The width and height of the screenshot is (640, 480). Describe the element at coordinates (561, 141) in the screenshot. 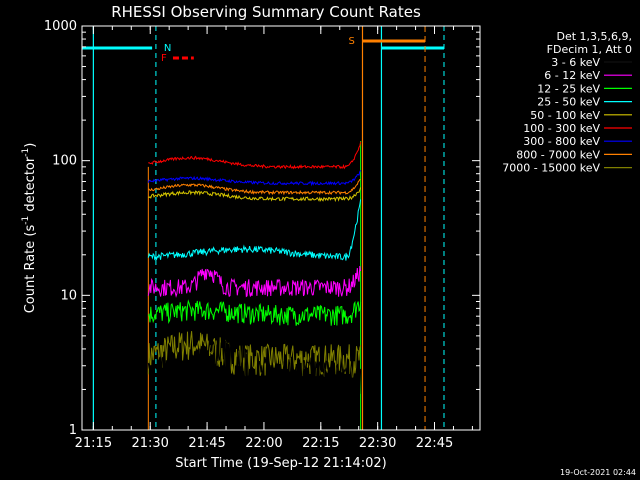

I see `legend-label-7: 300 - 800 keV` at that location.